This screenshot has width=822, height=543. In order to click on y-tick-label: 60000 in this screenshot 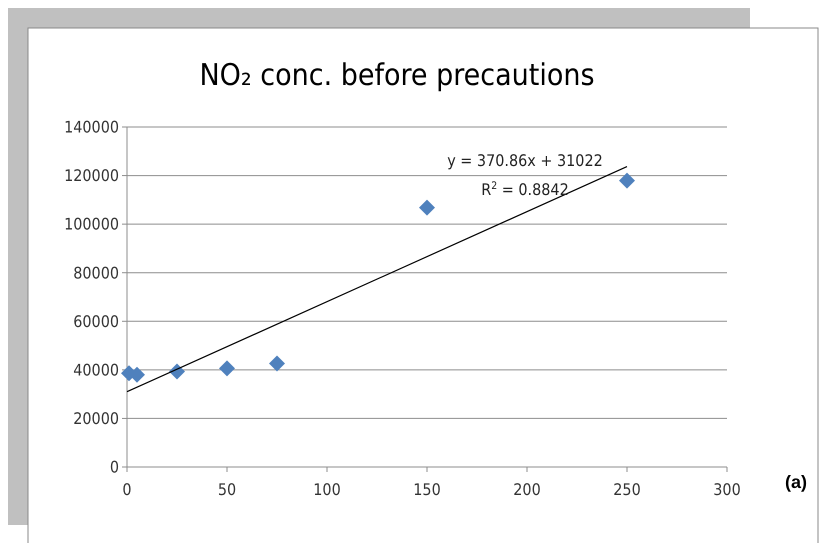, I will do `click(96, 321)`.